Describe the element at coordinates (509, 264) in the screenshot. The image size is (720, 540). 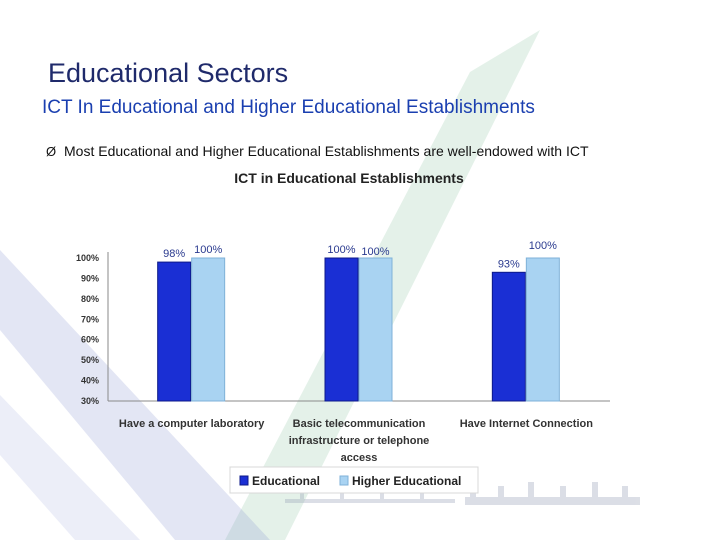
I see `data-label: 93%` at that location.